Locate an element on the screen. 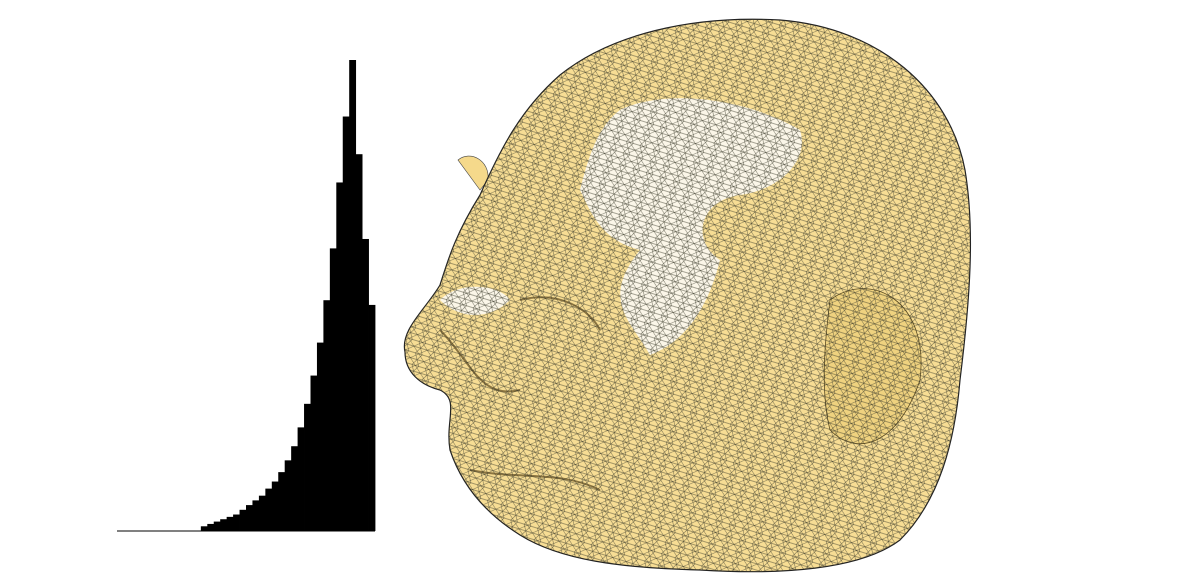 Image resolution: width=1188 pixels, height=588 pixels. ear-tip-left is located at coordinates (473, 173).